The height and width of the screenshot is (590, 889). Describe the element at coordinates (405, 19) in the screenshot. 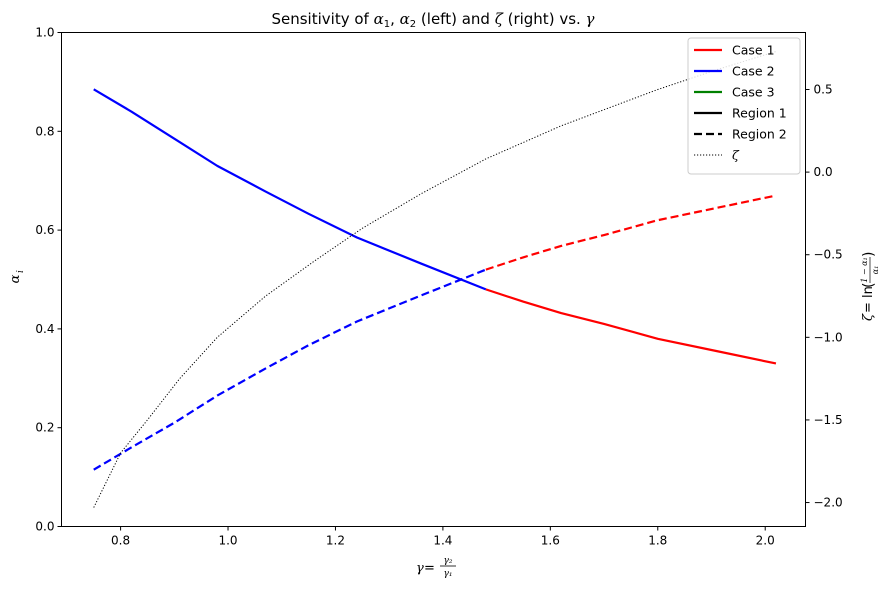

I see `title-alpha2: α` at that location.